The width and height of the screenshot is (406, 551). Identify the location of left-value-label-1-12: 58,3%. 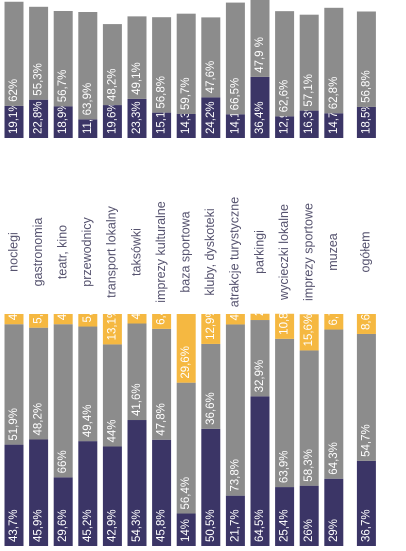
(309, 465).